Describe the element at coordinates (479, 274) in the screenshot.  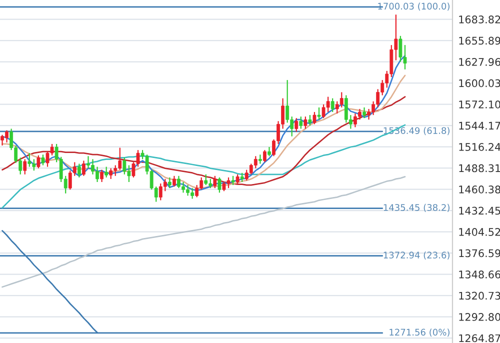
I see `y-tick-label: 1348.66` at that location.